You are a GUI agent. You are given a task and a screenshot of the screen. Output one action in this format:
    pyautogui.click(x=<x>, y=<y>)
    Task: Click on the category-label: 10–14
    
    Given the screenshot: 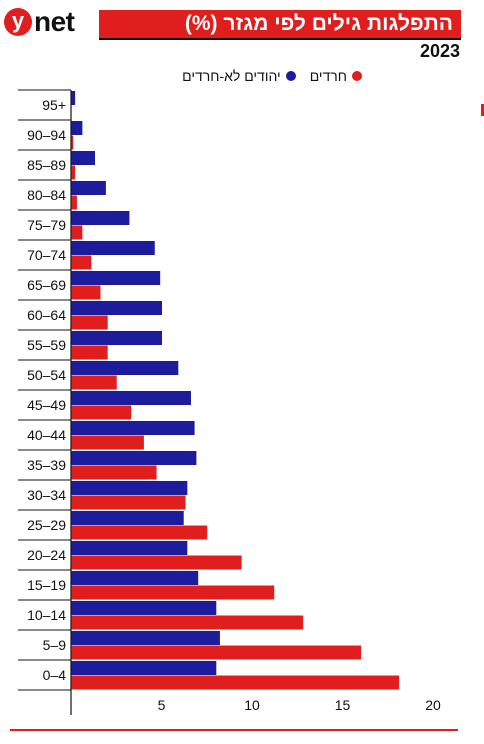 What is the action you would take?
    pyautogui.click(x=46, y=615)
    